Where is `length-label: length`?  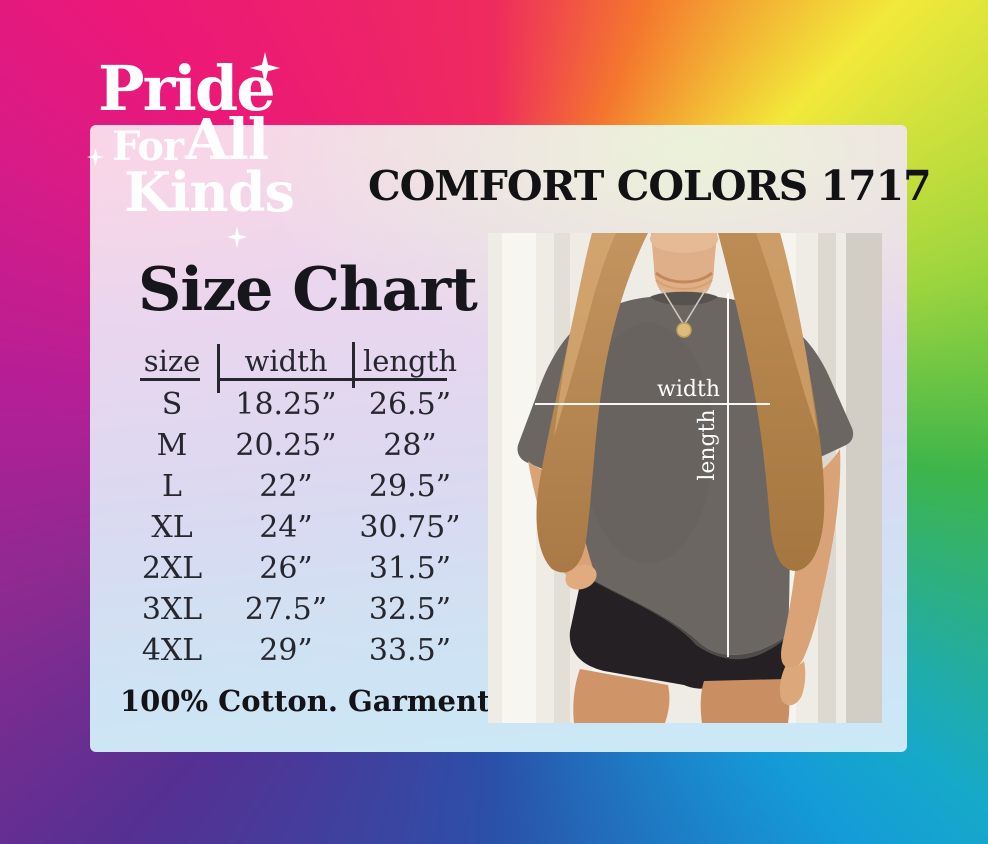 length-label: length is located at coordinates (707, 444).